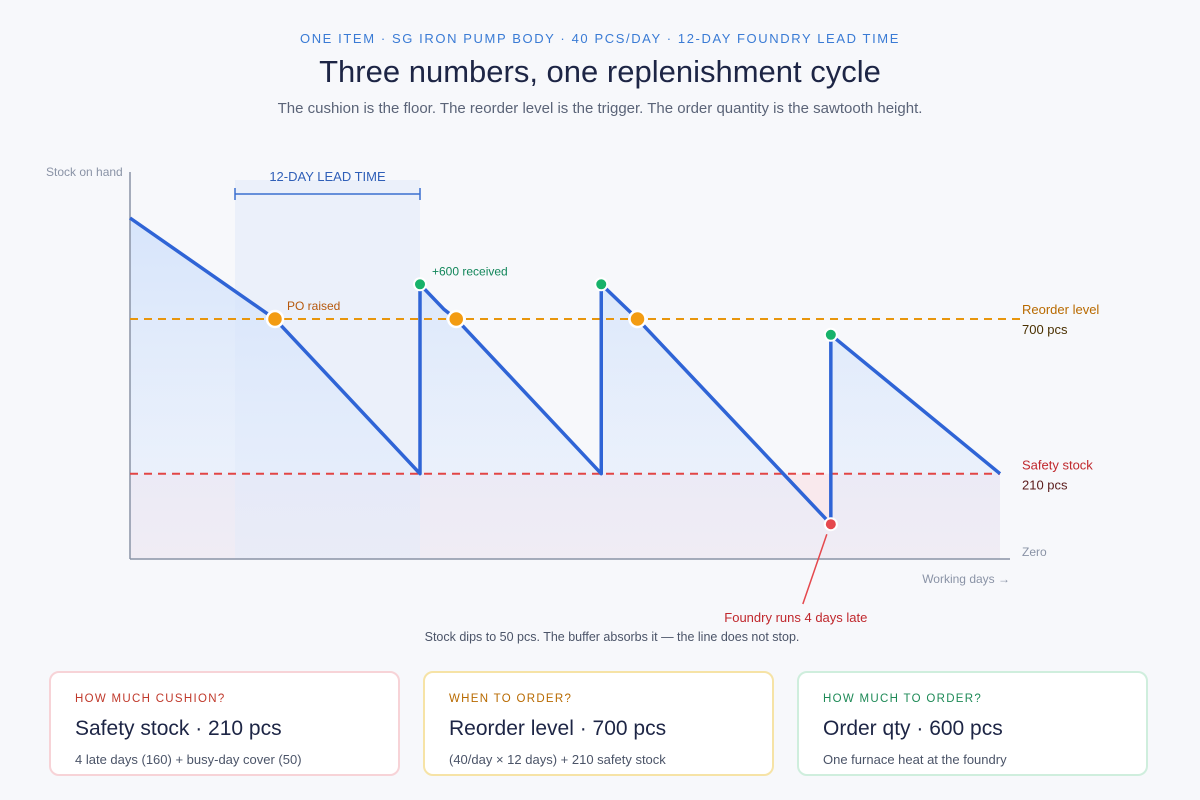  What do you see at coordinates (913, 728) in the screenshot?
I see `card-value: Order qty · 600 pcs` at bounding box center [913, 728].